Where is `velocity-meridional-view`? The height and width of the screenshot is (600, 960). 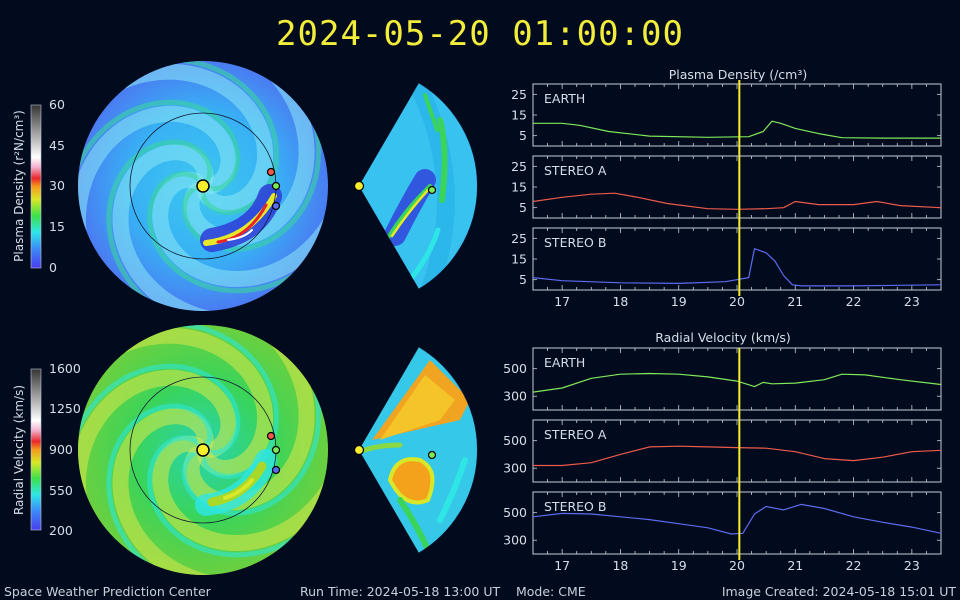 velocity-meridional-view is located at coordinates (415, 450).